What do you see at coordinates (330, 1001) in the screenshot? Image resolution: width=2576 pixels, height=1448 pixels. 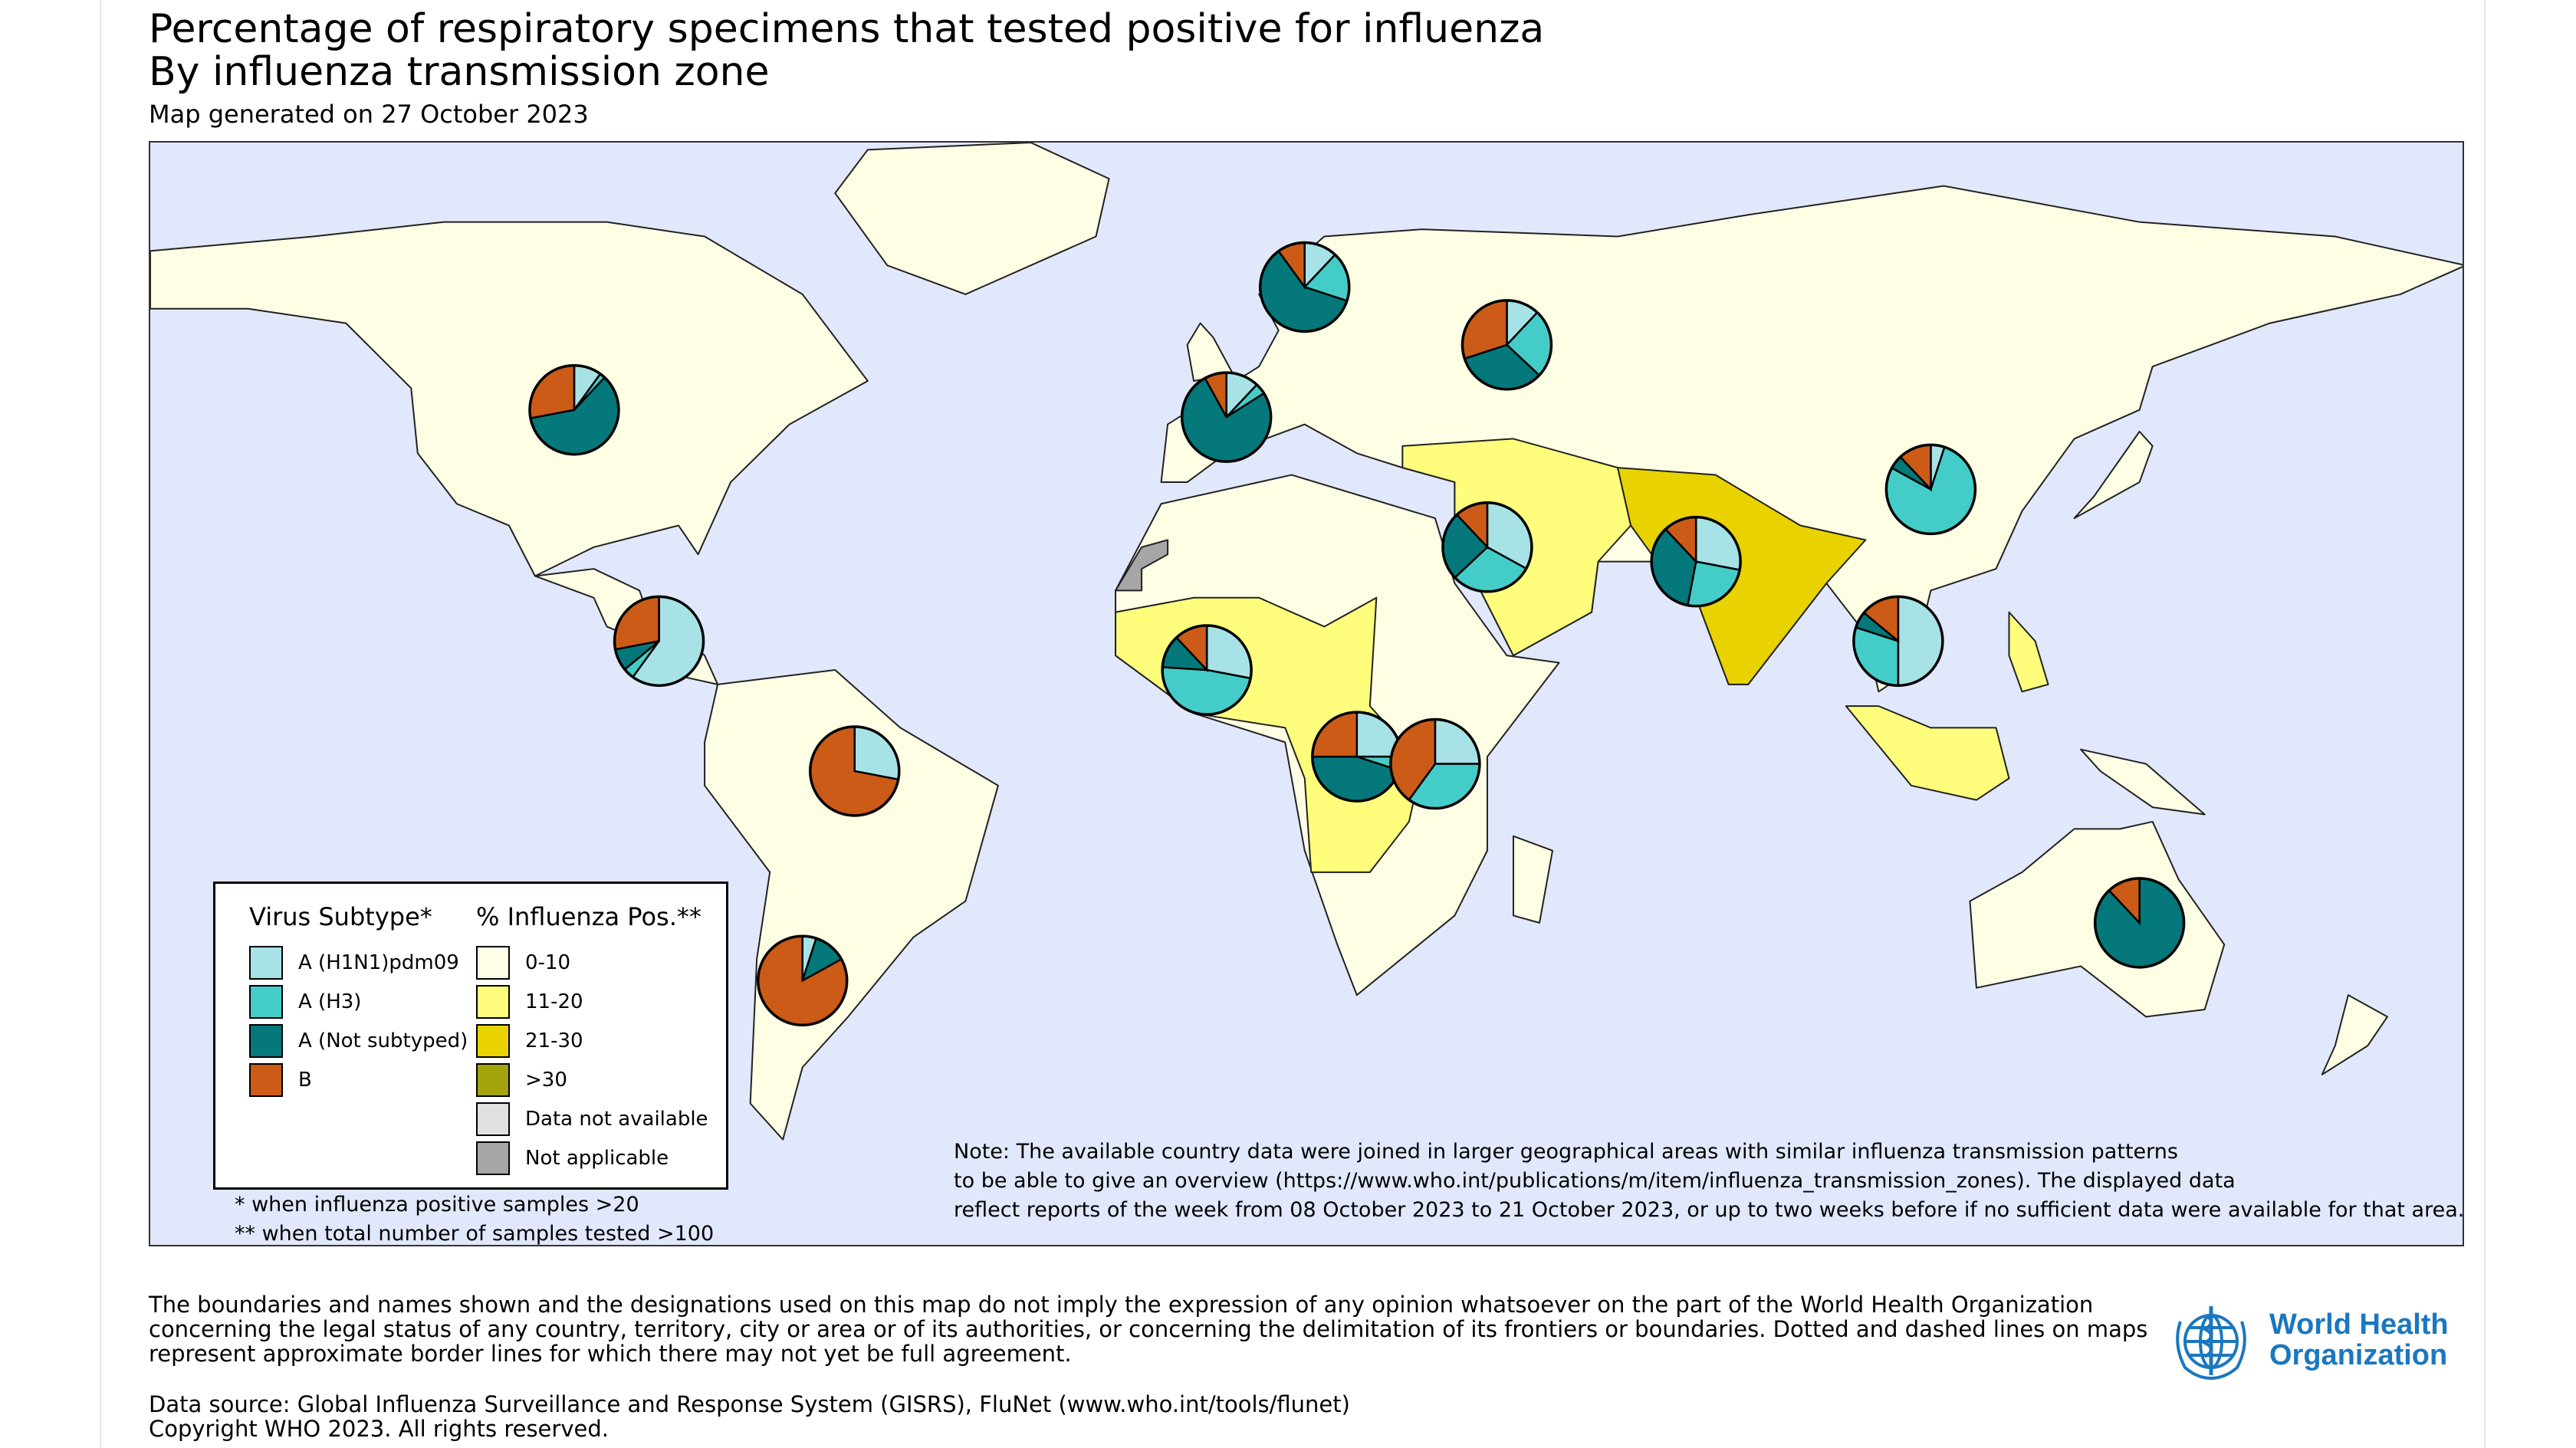 I see `virus-legend-label: A (H3)` at bounding box center [330, 1001].